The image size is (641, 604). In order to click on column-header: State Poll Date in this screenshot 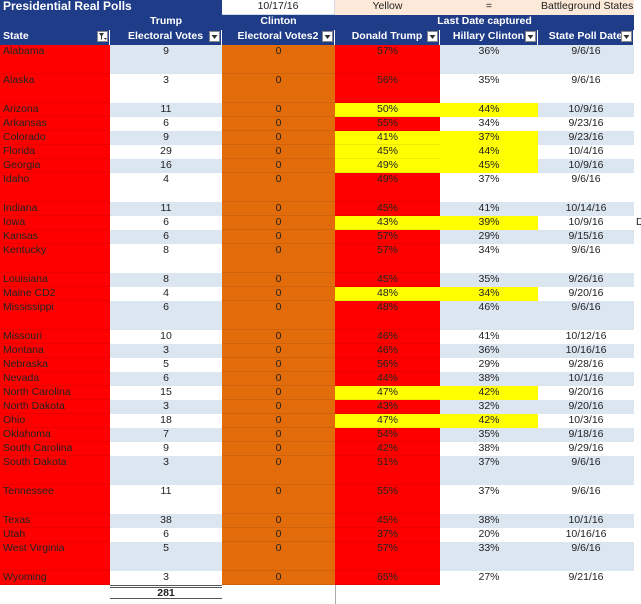, I will do `click(586, 37)`.